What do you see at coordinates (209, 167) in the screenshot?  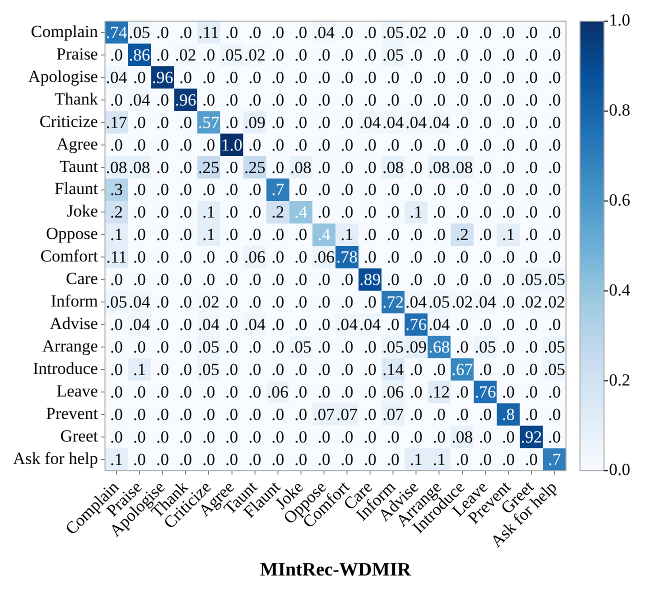 I see `data-label: .25` at bounding box center [209, 167].